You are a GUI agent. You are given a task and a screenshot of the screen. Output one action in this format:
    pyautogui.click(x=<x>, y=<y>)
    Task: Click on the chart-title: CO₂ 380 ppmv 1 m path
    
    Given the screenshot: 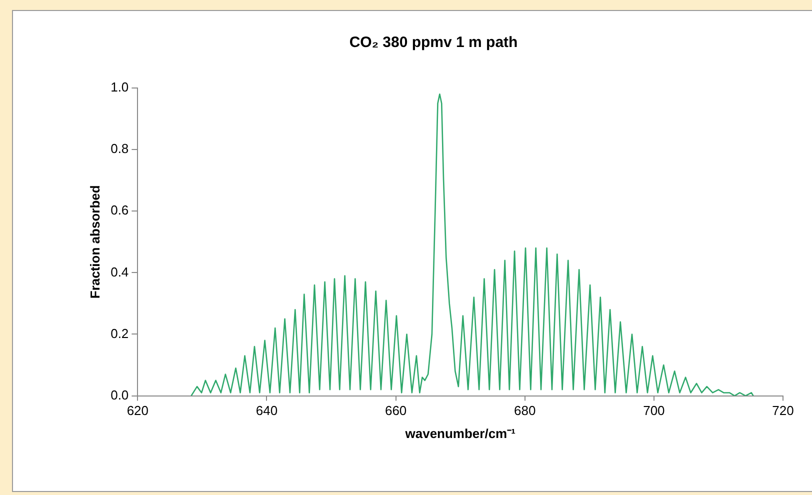 What is the action you would take?
    pyautogui.click(x=433, y=43)
    